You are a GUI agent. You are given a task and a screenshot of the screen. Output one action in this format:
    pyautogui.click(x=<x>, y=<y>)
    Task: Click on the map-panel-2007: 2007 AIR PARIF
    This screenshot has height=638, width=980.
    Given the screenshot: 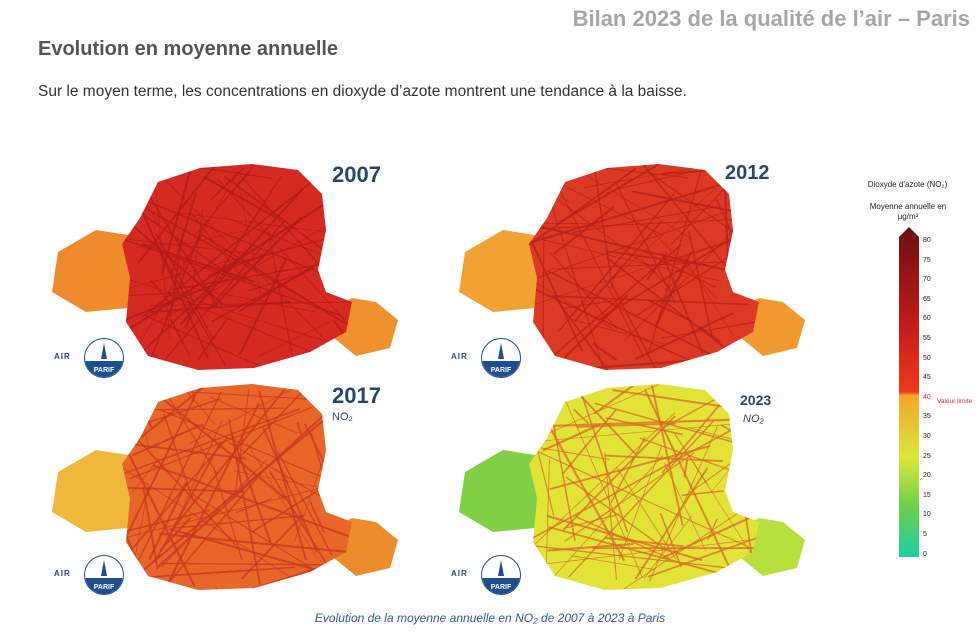 What is the action you would take?
    pyautogui.click(x=230, y=269)
    